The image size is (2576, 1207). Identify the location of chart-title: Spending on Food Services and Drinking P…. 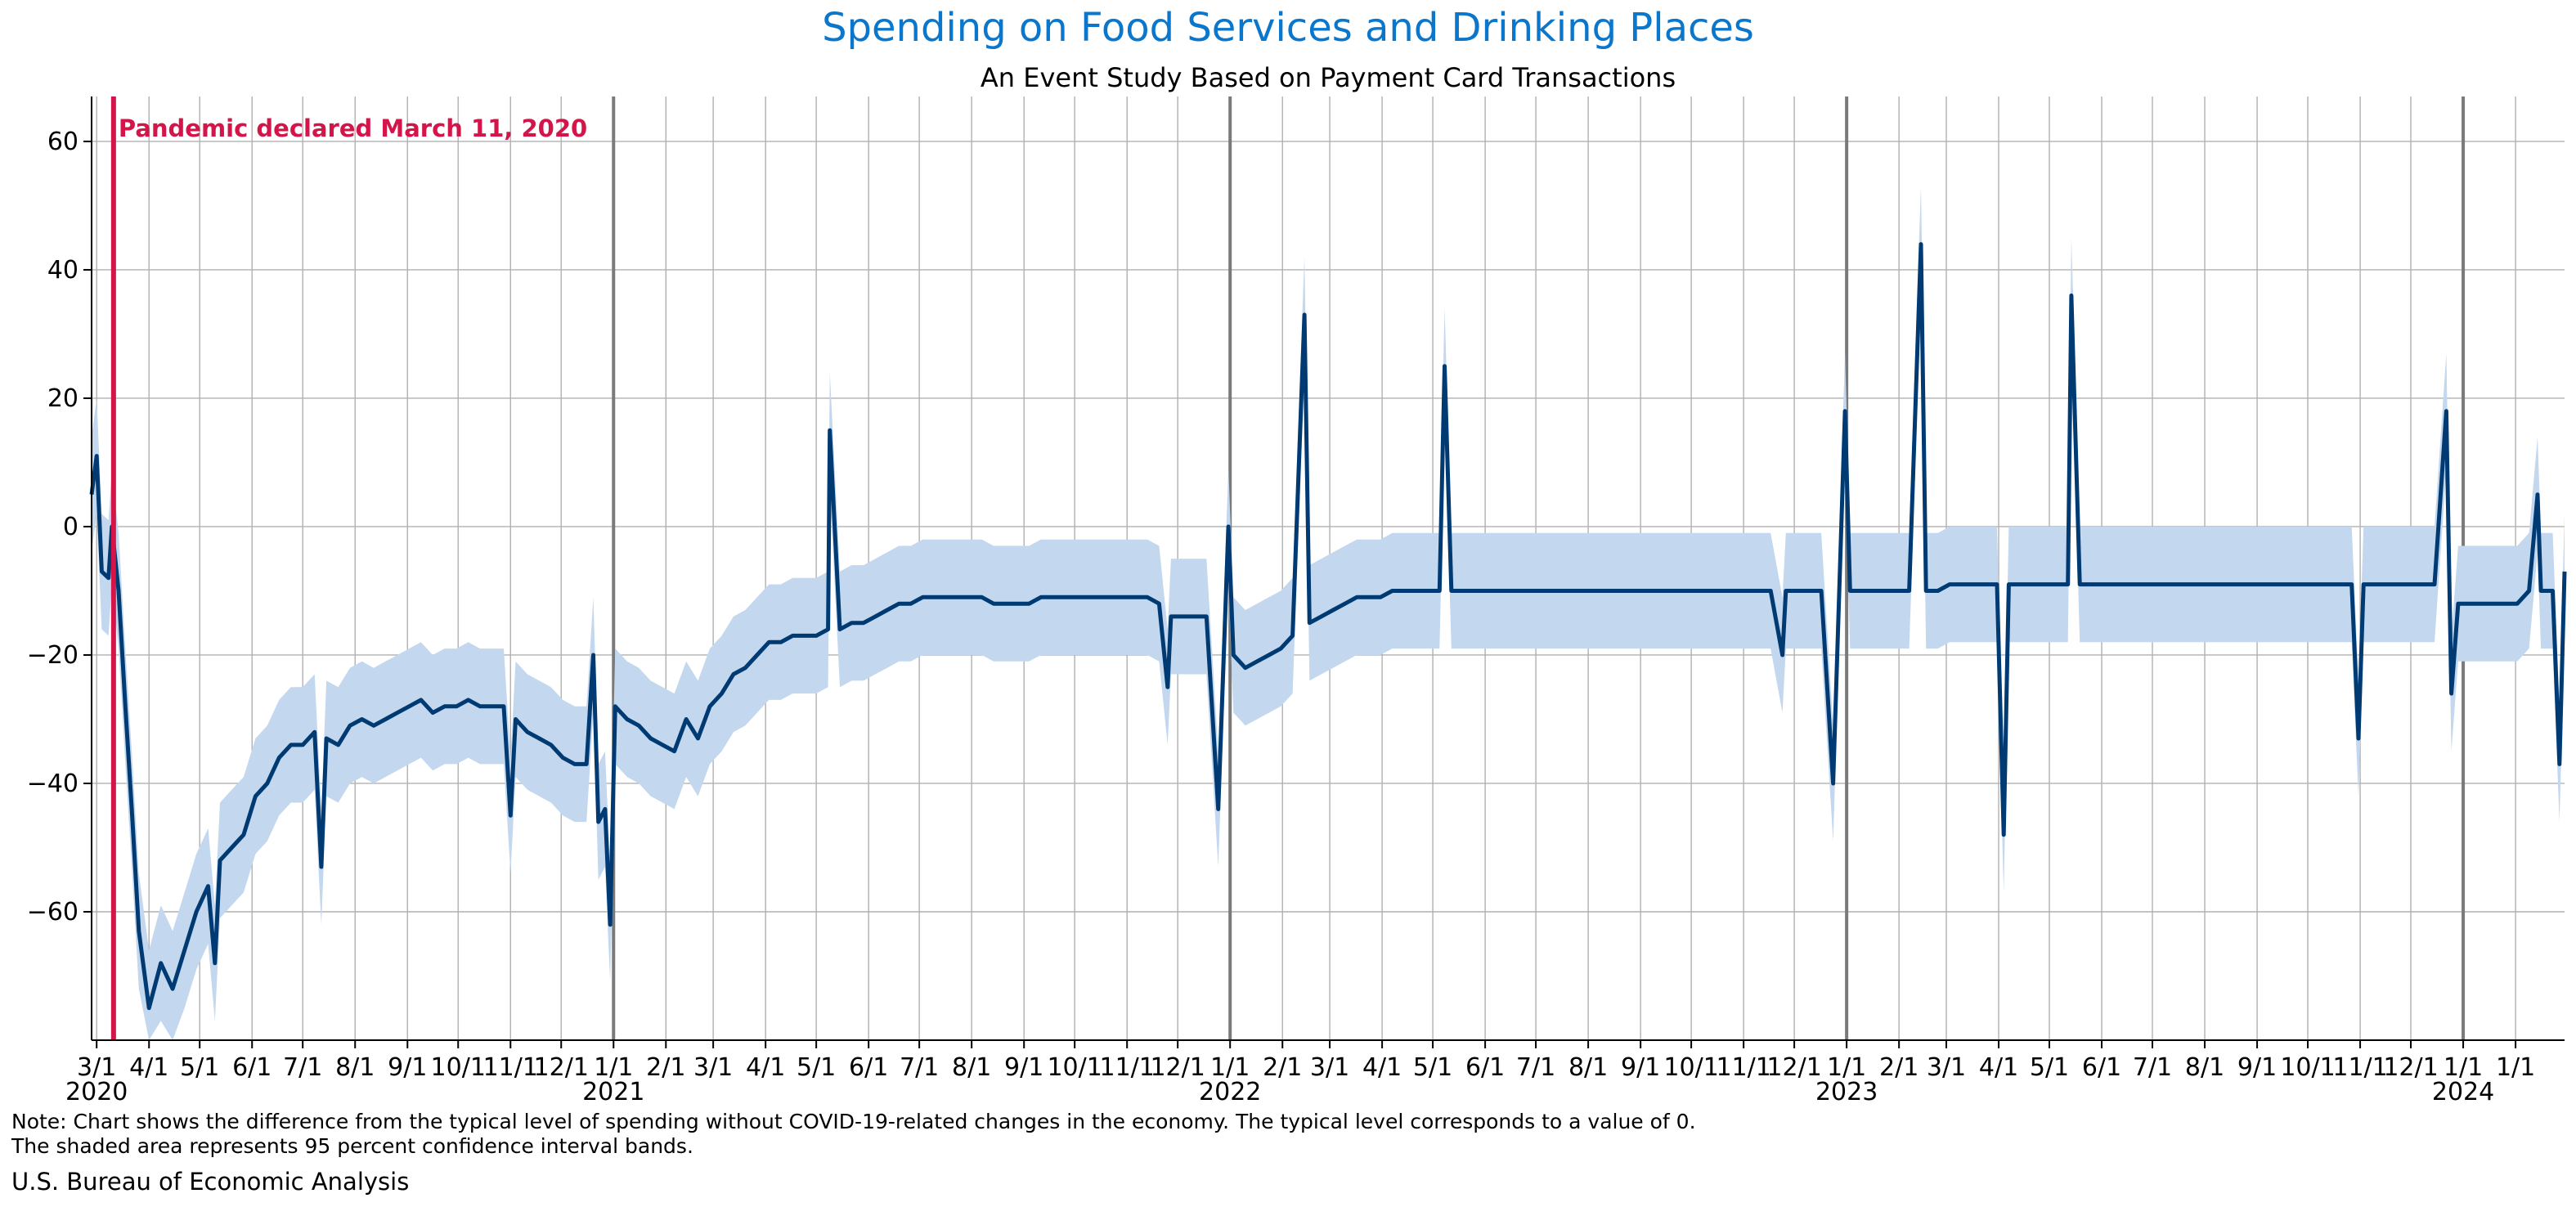
(1288, 28).